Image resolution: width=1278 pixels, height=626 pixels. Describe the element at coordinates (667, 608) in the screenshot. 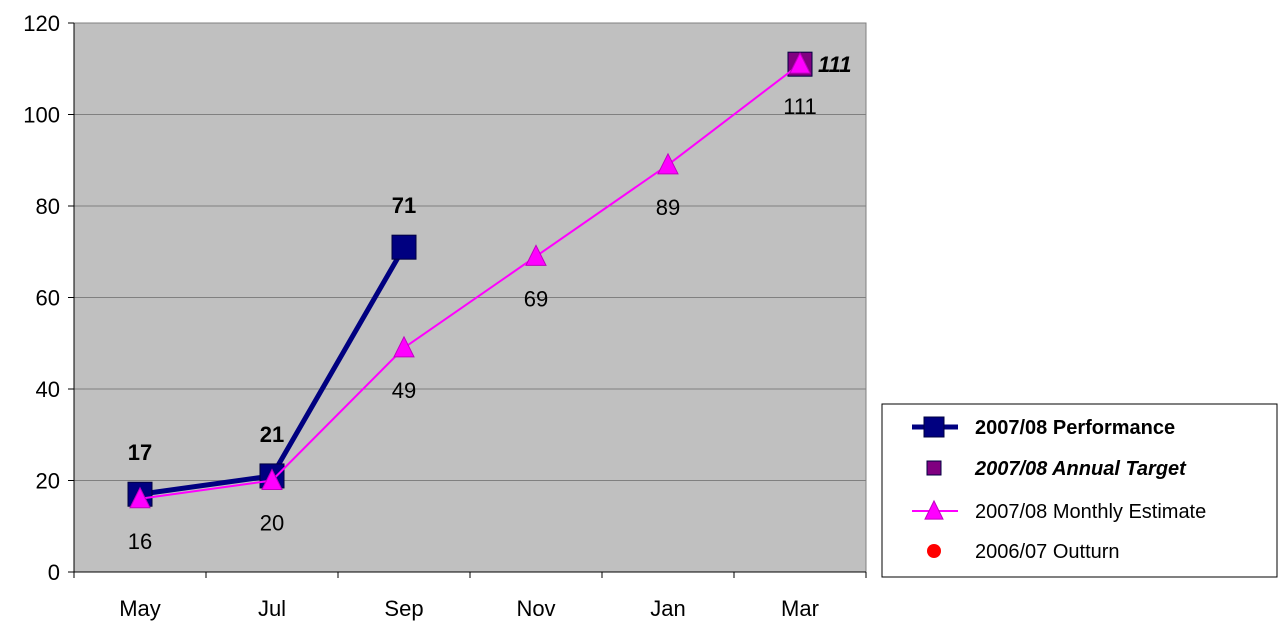

I see `x-tick-label: Jan` at that location.